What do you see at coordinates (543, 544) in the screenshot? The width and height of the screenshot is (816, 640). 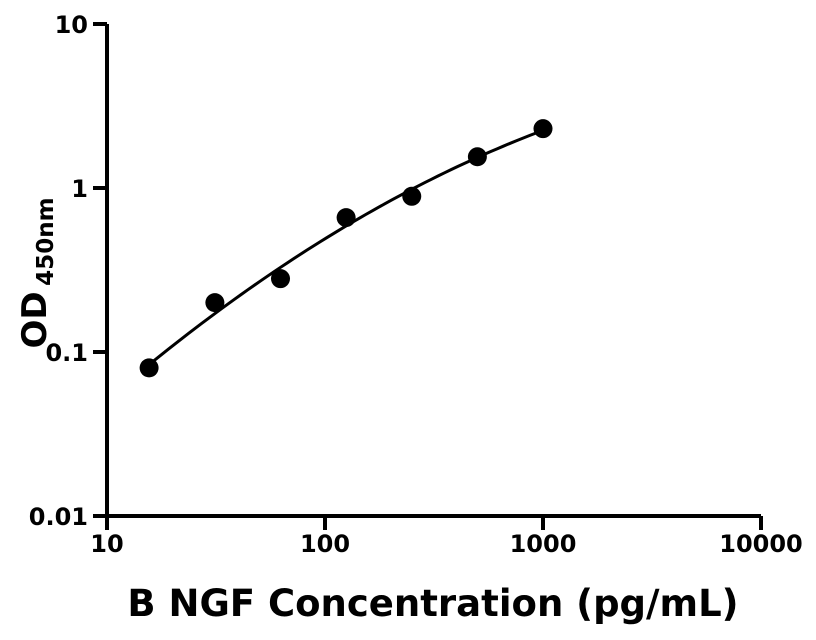 I see `x-axis-tick-label: 1000` at bounding box center [543, 544].